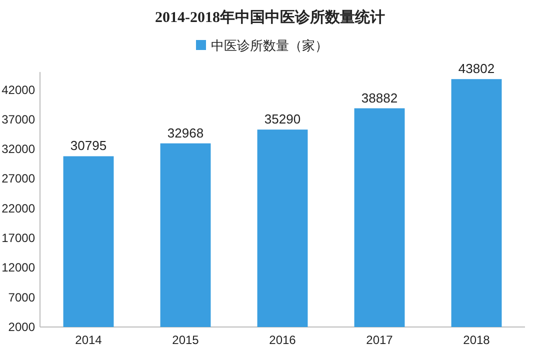 The image size is (540, 348). I want to click on data-label: 32968, so click(185, 132).